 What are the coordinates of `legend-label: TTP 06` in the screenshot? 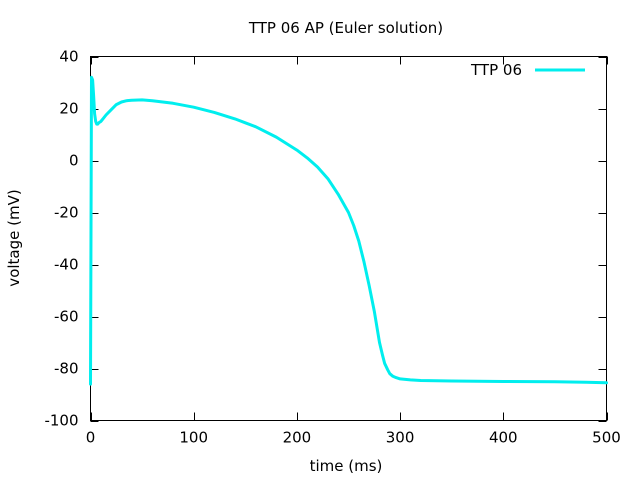 It's located at (496, 70).